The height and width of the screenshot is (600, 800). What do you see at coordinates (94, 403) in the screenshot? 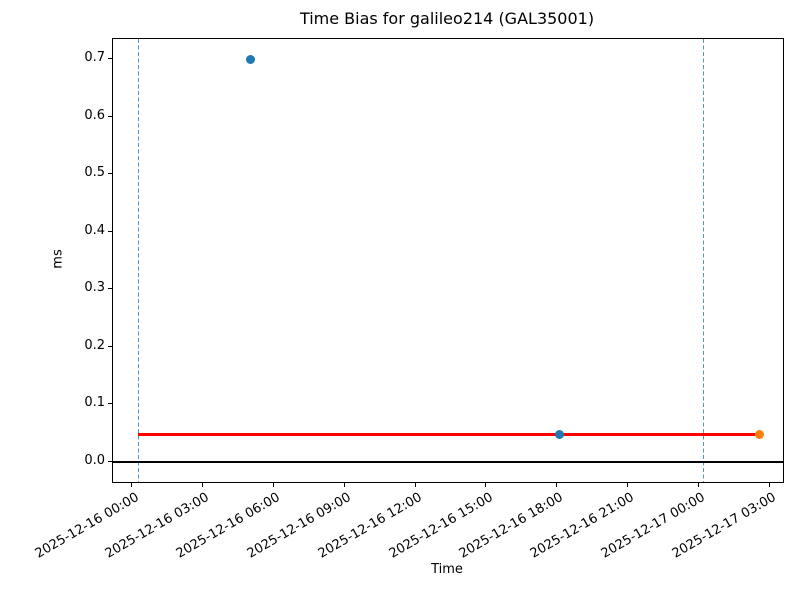
I see `y-tick-label: 0.1` at bounding box center [94, 403].